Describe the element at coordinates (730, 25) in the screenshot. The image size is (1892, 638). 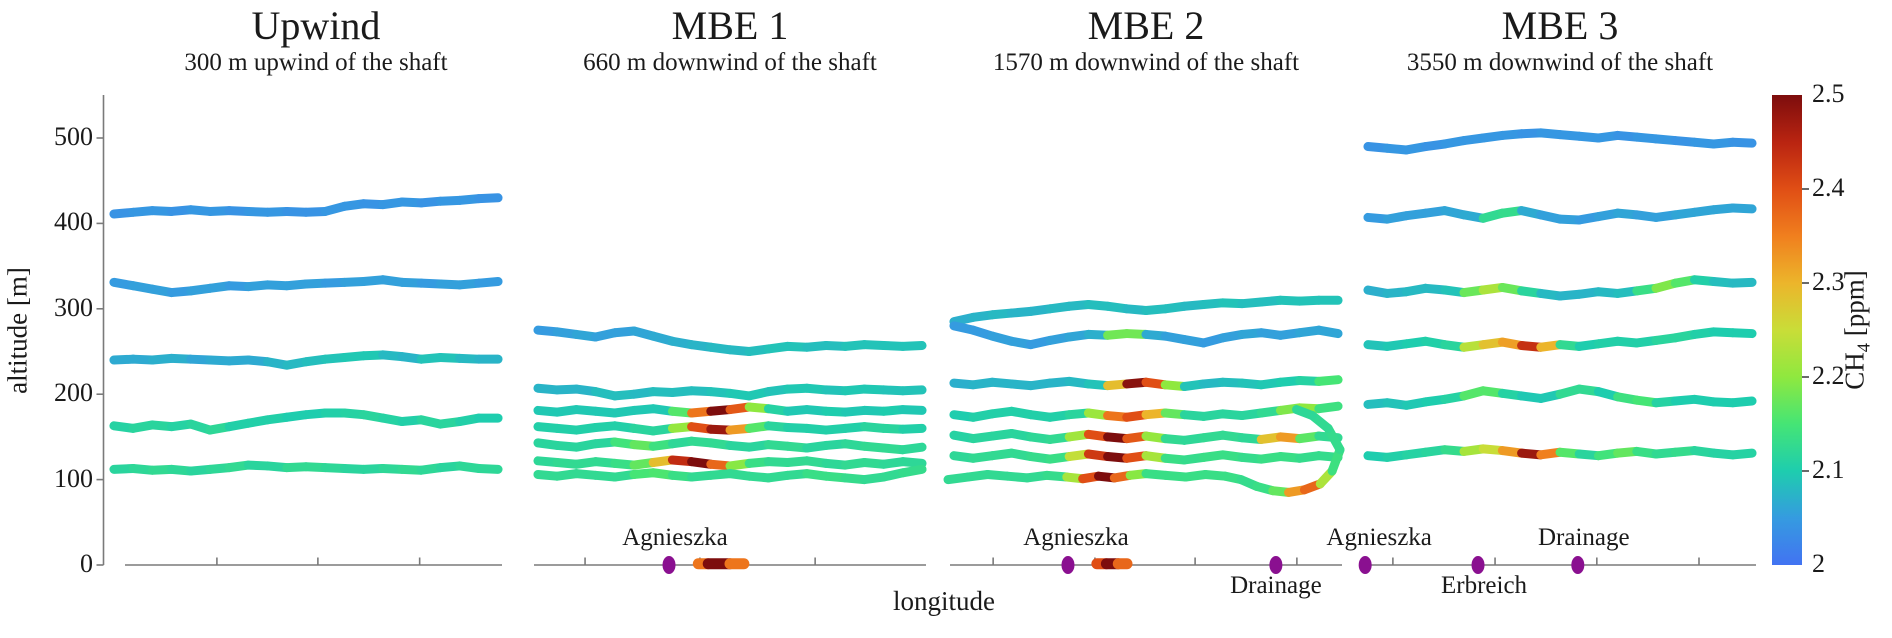
I see `panel-title: MBE 1` at that location.